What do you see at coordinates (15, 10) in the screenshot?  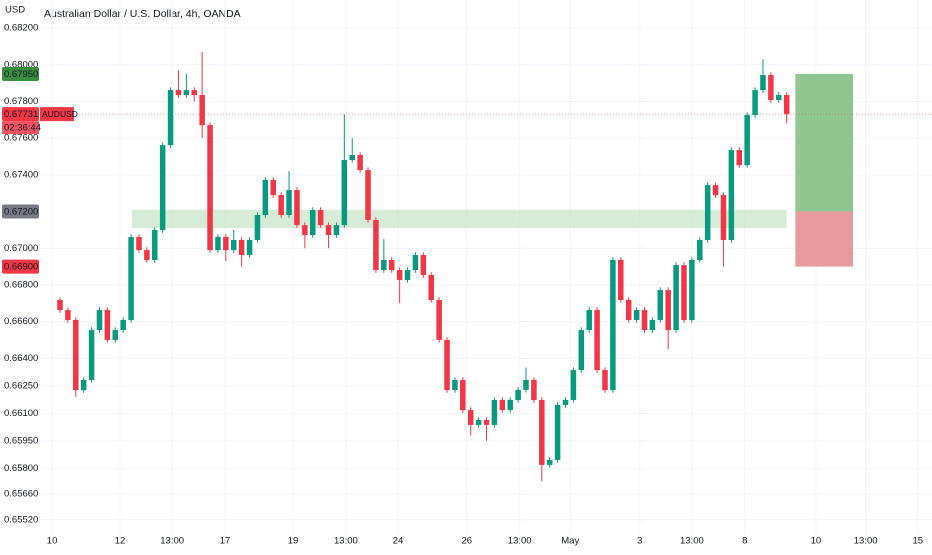 I see `currency-label: USD` at bounding box center [15, 10].